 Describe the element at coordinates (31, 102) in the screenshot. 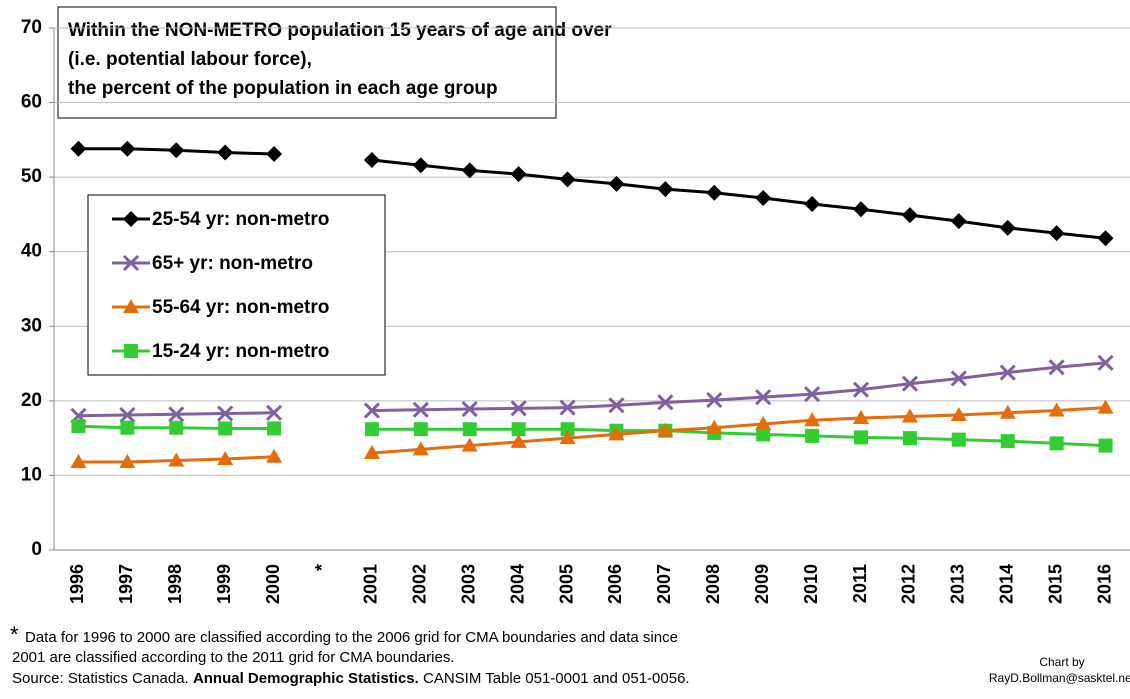

I see `y-tick-label: 60` at that location.